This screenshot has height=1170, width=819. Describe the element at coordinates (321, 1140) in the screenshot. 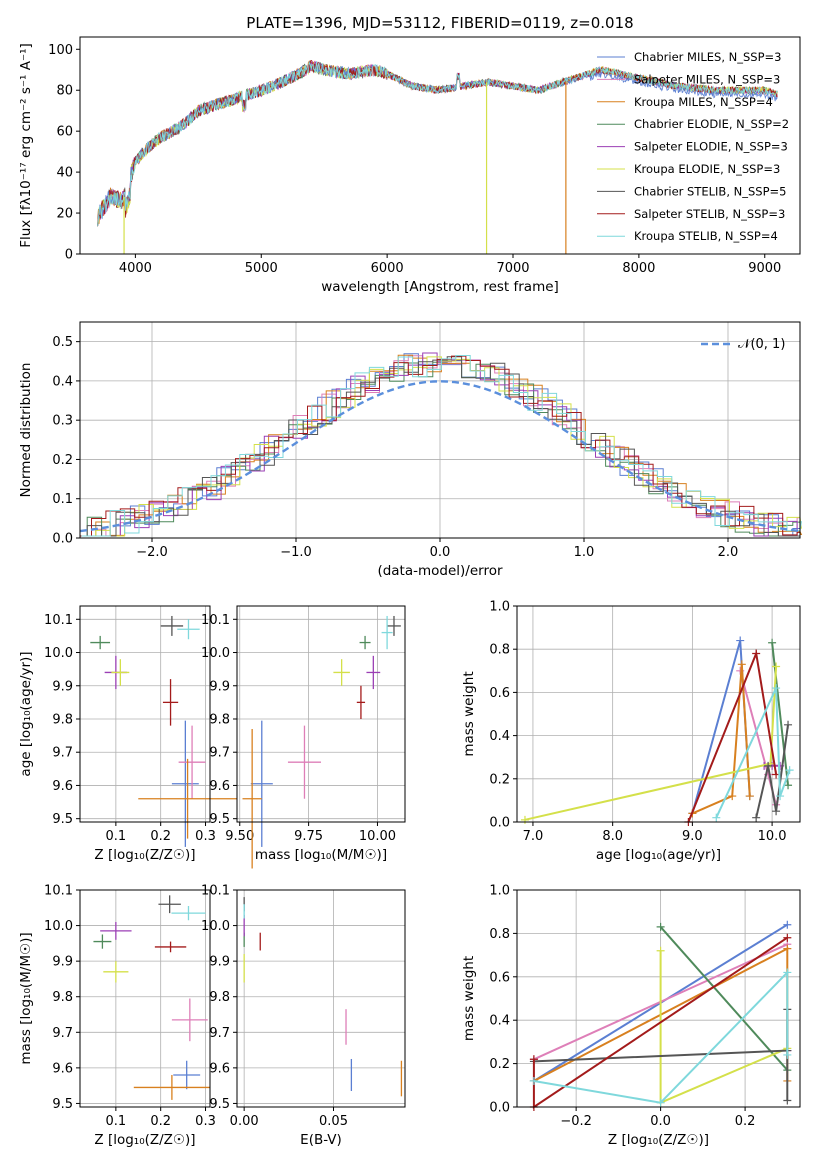

I see `x-axis-label: E(B-V)` at that location.